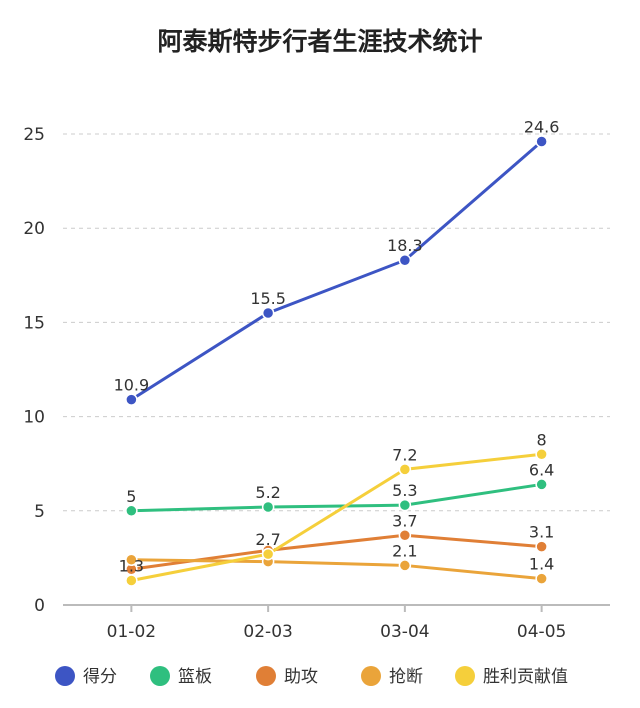 The height and width of the screenshot is (708, 640). I want to click on data-label: 6.4, so click(541, 469).